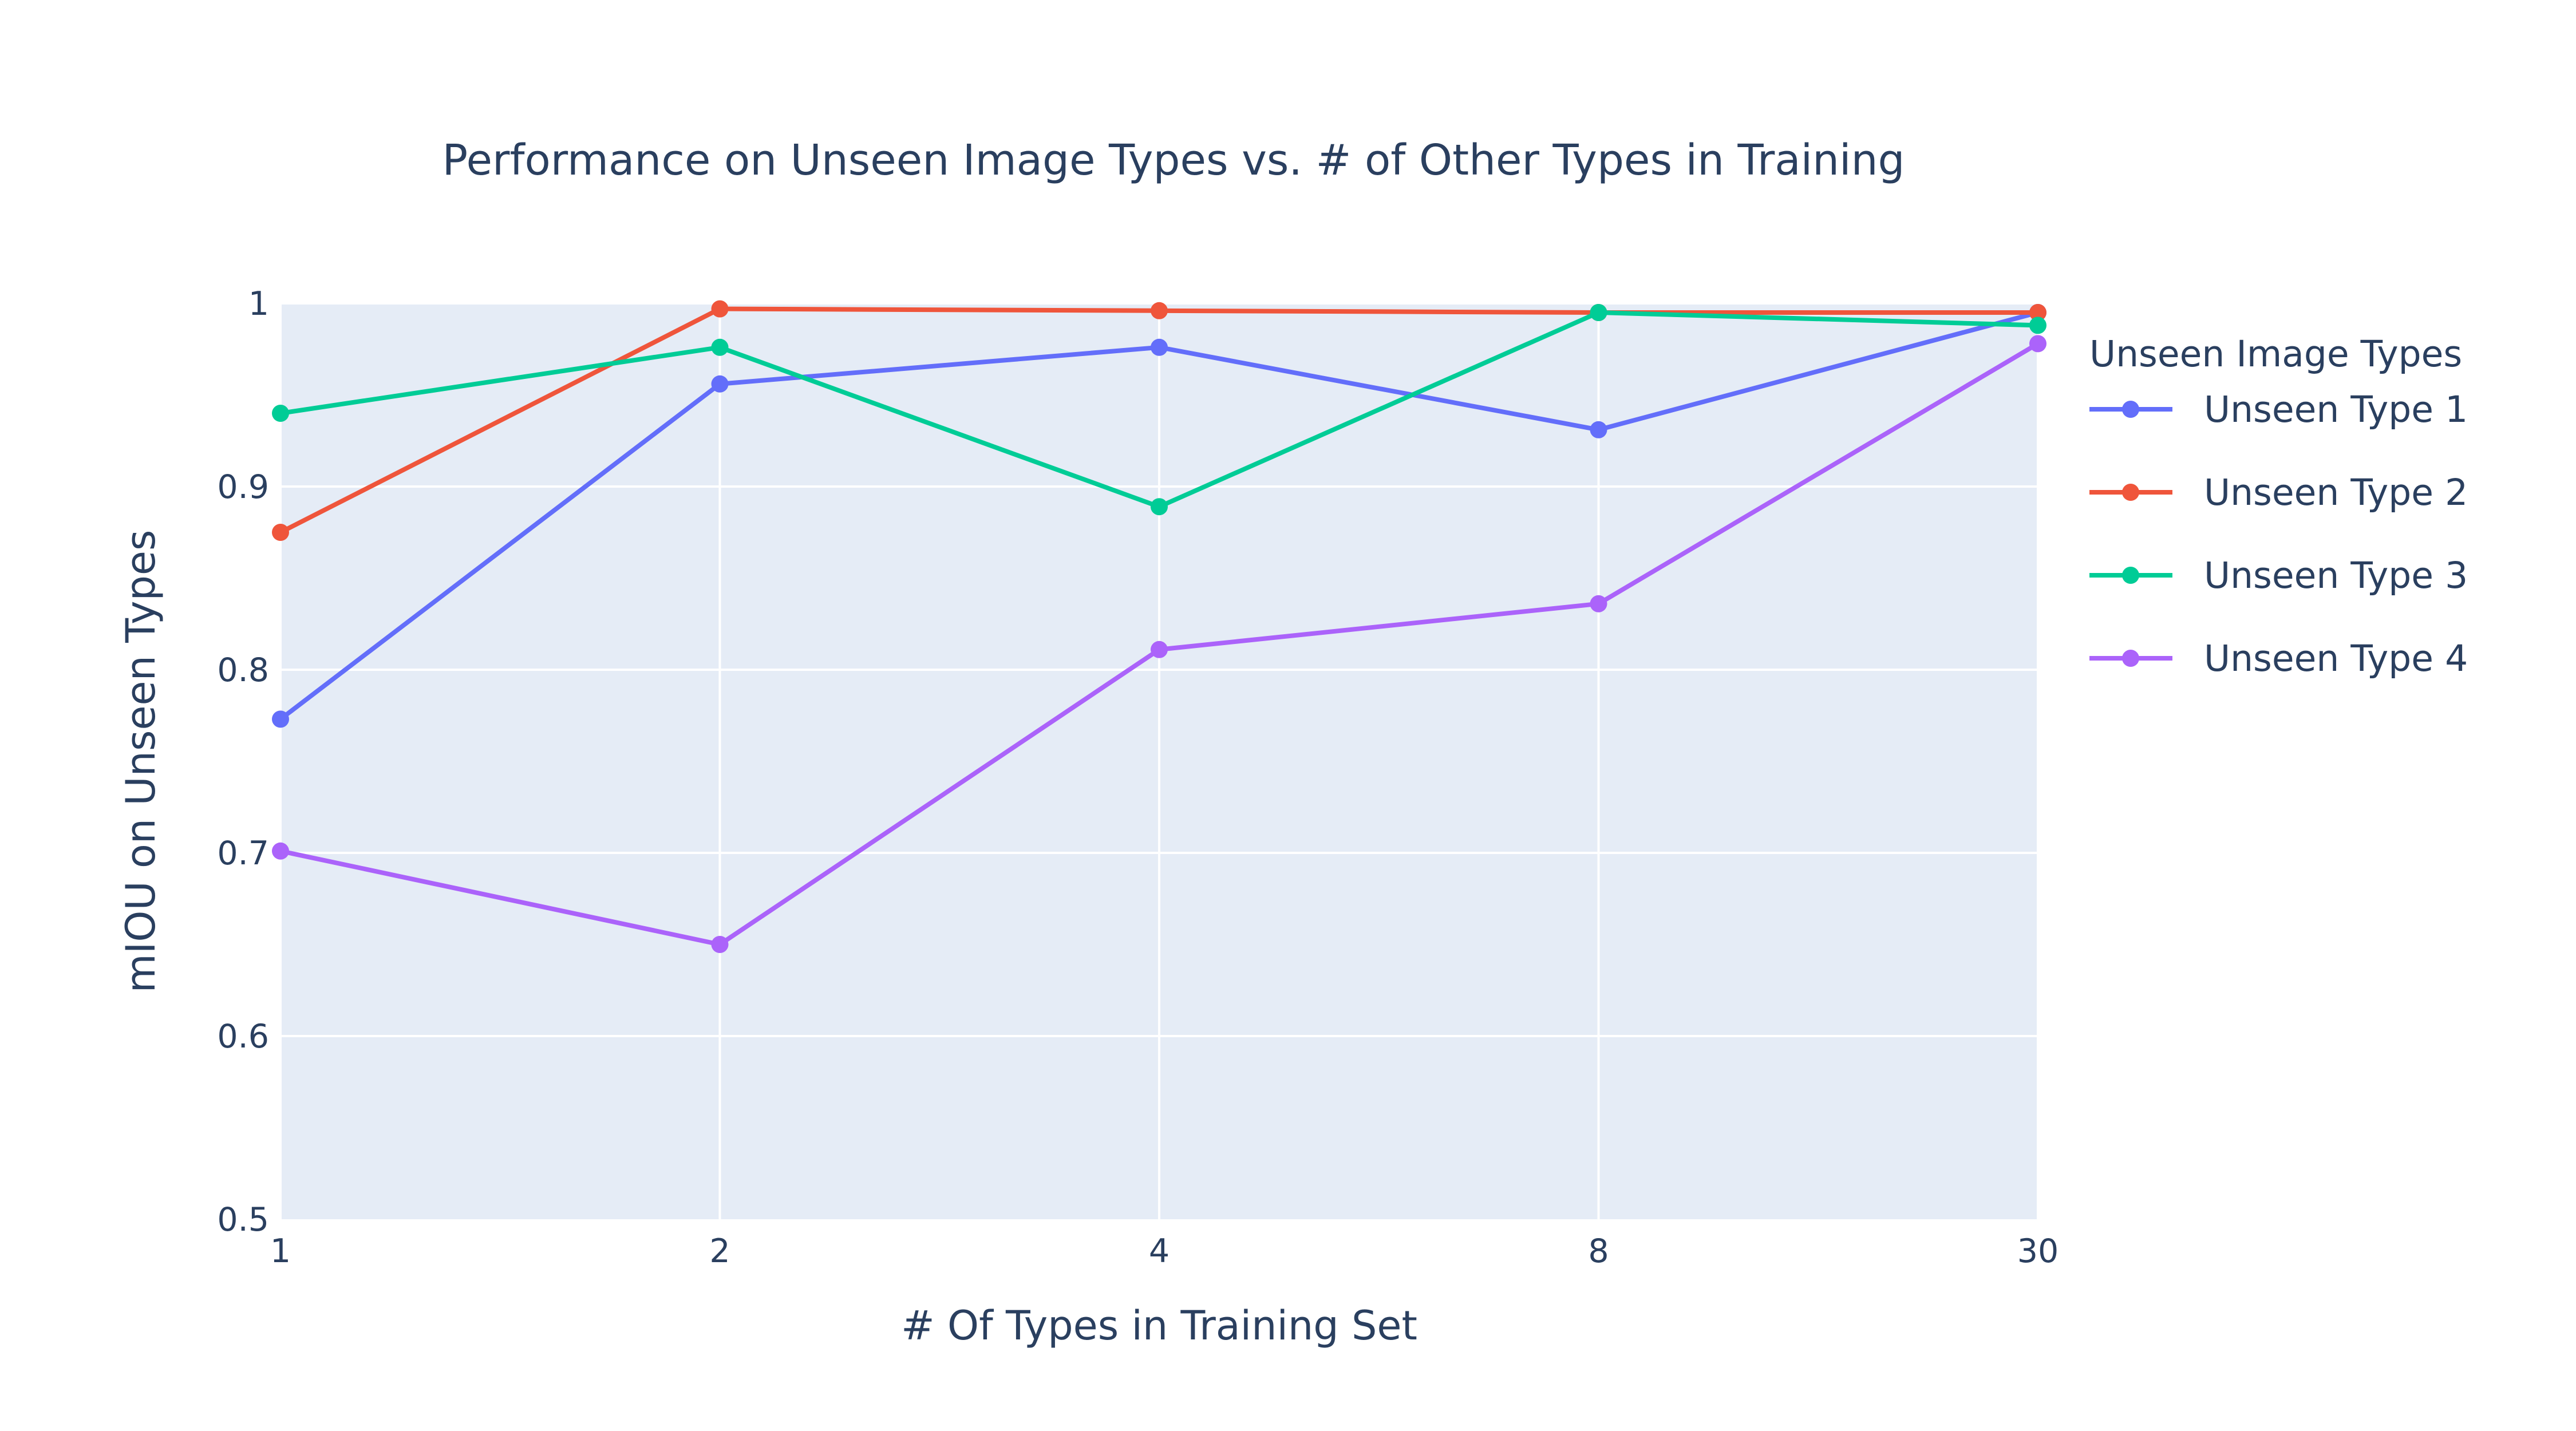 The image size is (2576, 1431). What do you see at coordinates (258, 304) in the screenshot?
I see `y-tick-label: 1` at bounding box center [258, 304].